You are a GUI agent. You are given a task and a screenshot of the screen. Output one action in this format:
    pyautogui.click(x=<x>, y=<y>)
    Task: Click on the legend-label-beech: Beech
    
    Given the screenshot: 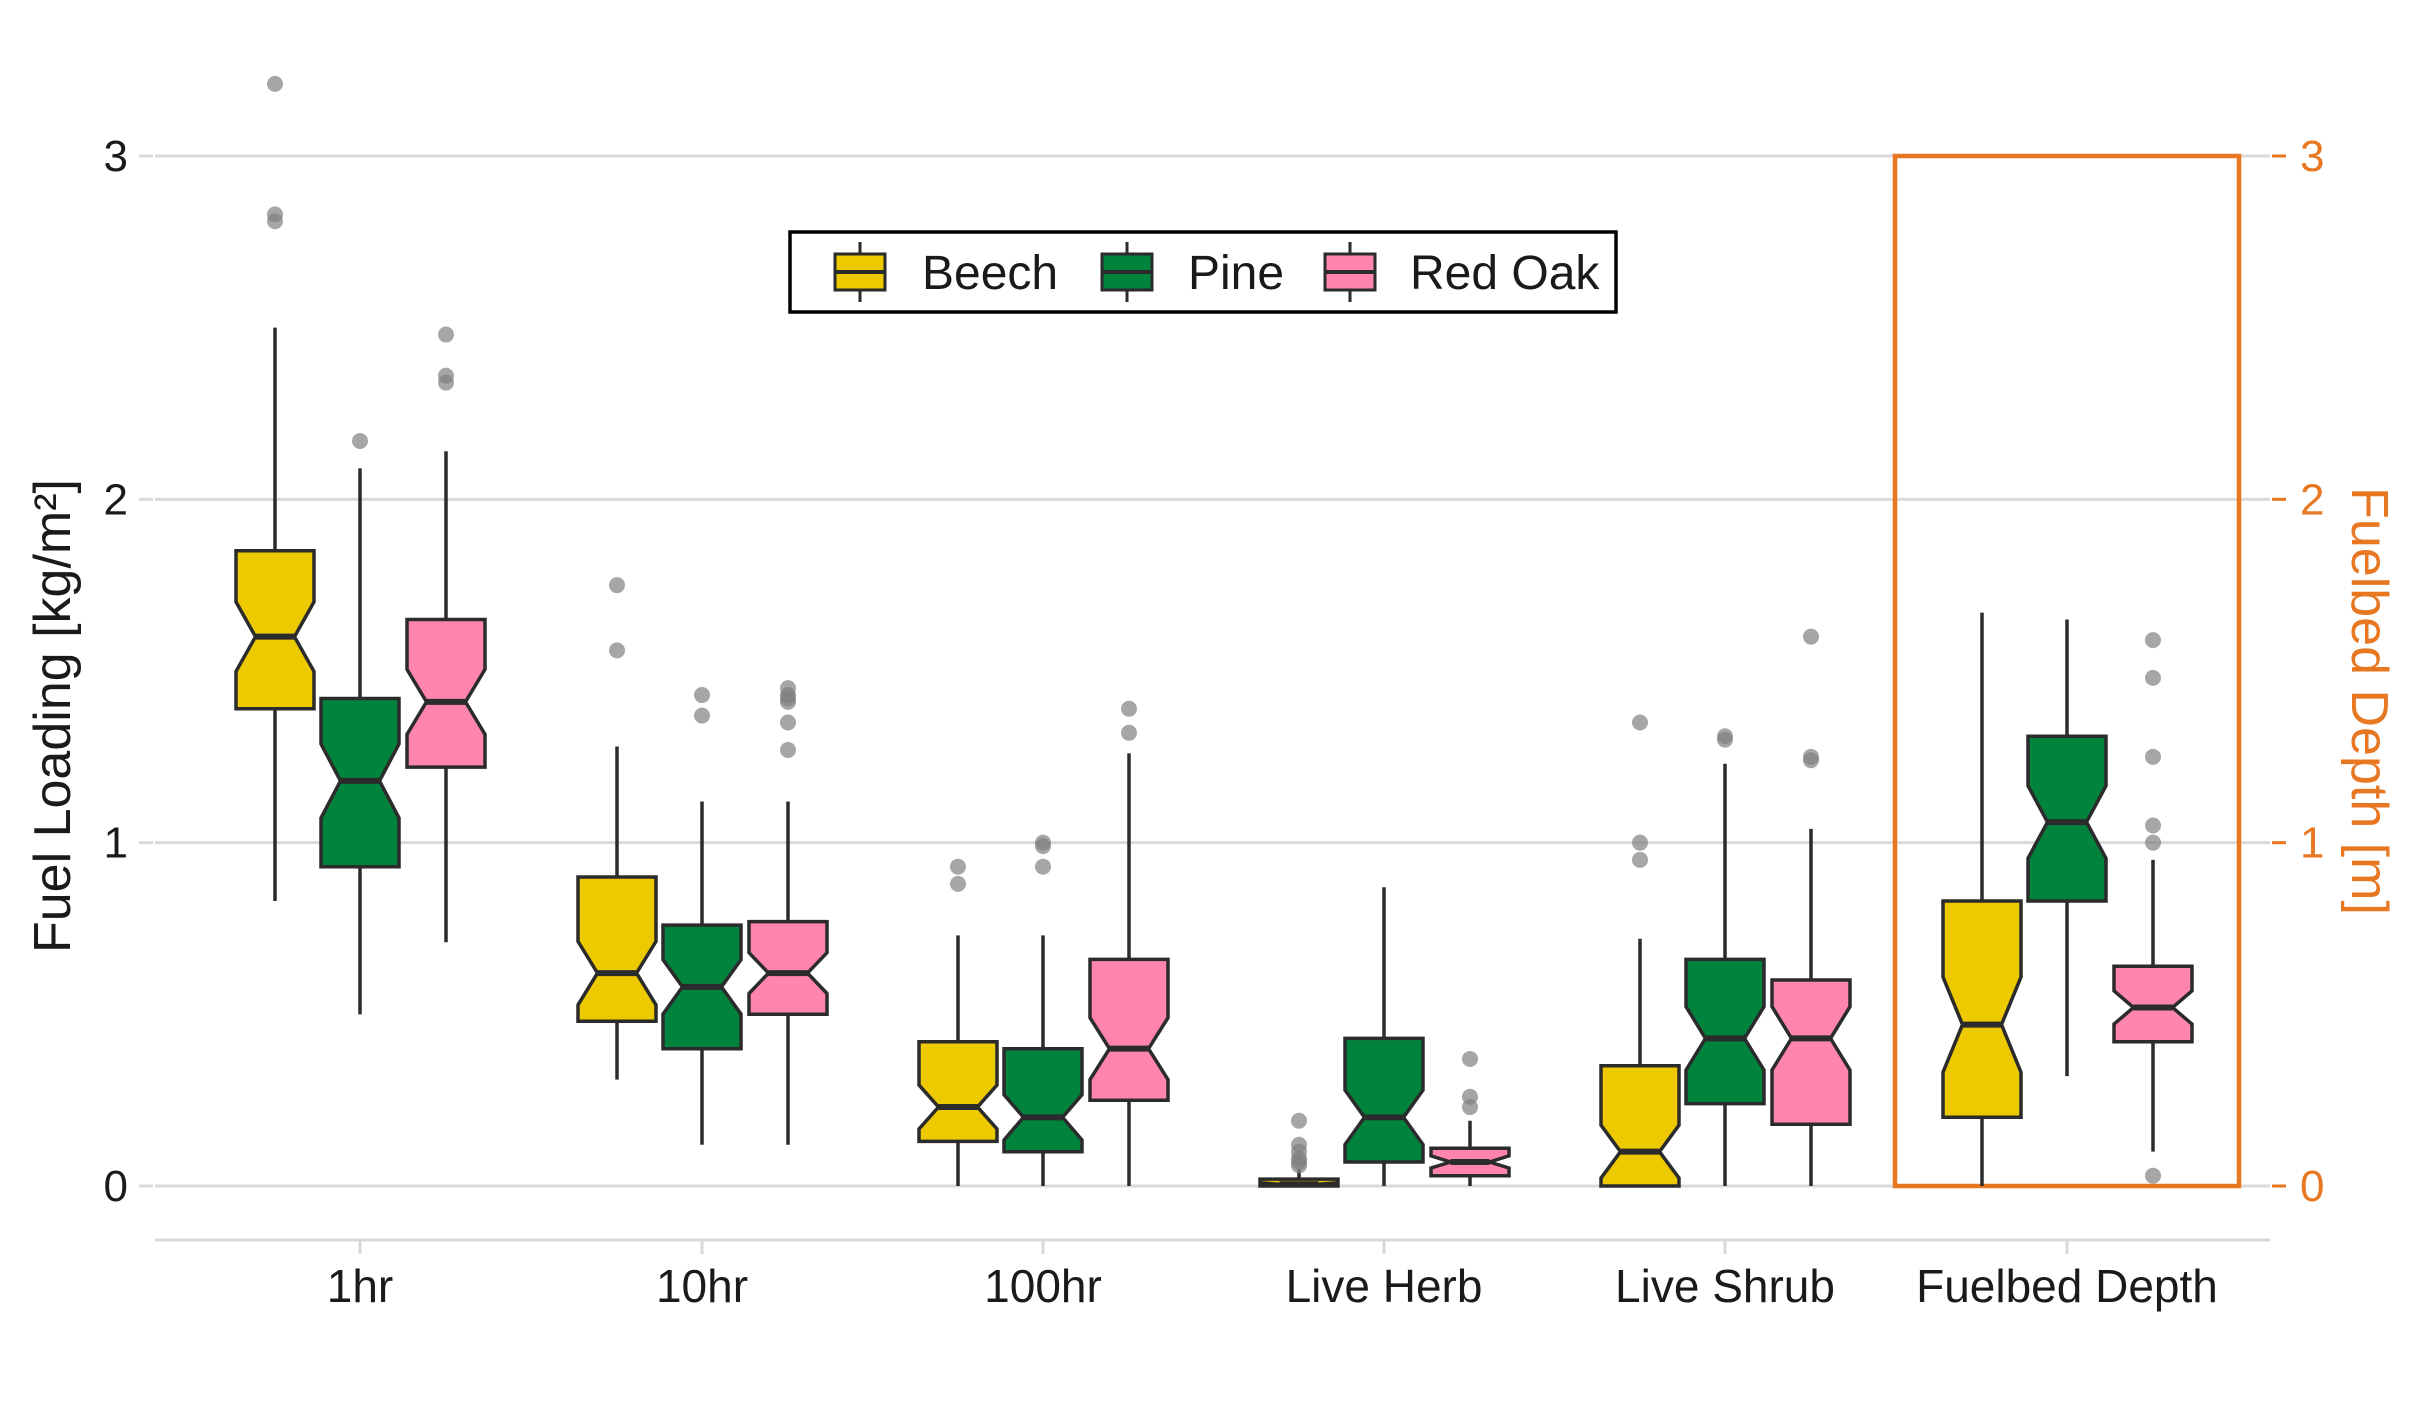 What is the action you would take?
    pyautogui.click(x=990, y=273)
    